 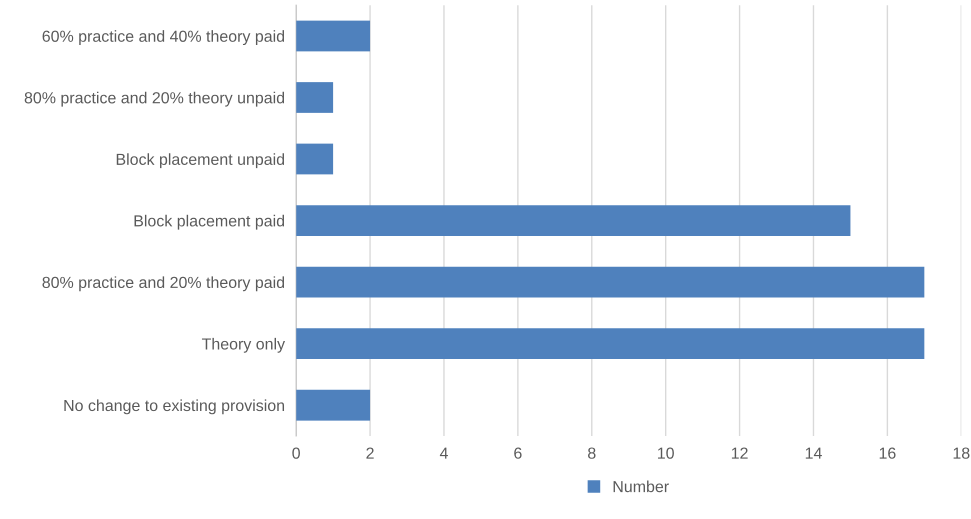 What do you see at coordinates (740, 453) in the screenshot?
I see `x-tick-label: 12` at bounding box center [740, 453].